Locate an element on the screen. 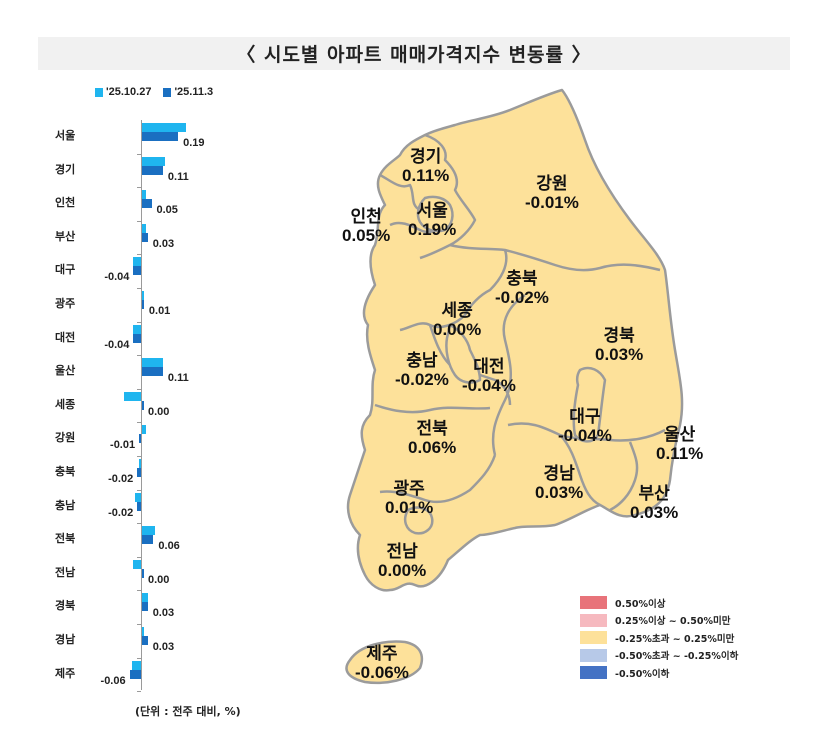 The height and width of the screenshot is (743, 838). category-label: 경북 is located at coordinates (65, 606).